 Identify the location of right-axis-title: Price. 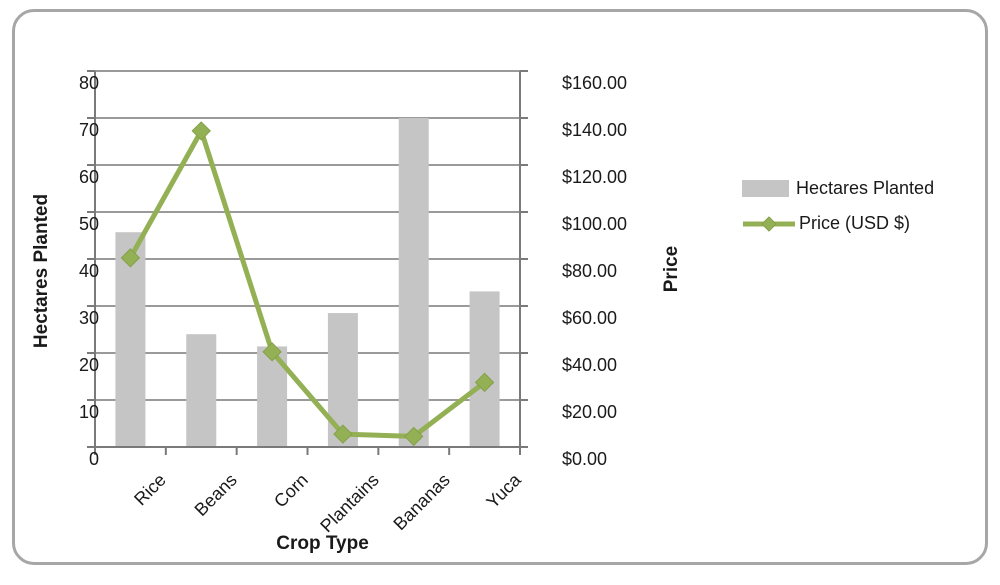
(671, 269).